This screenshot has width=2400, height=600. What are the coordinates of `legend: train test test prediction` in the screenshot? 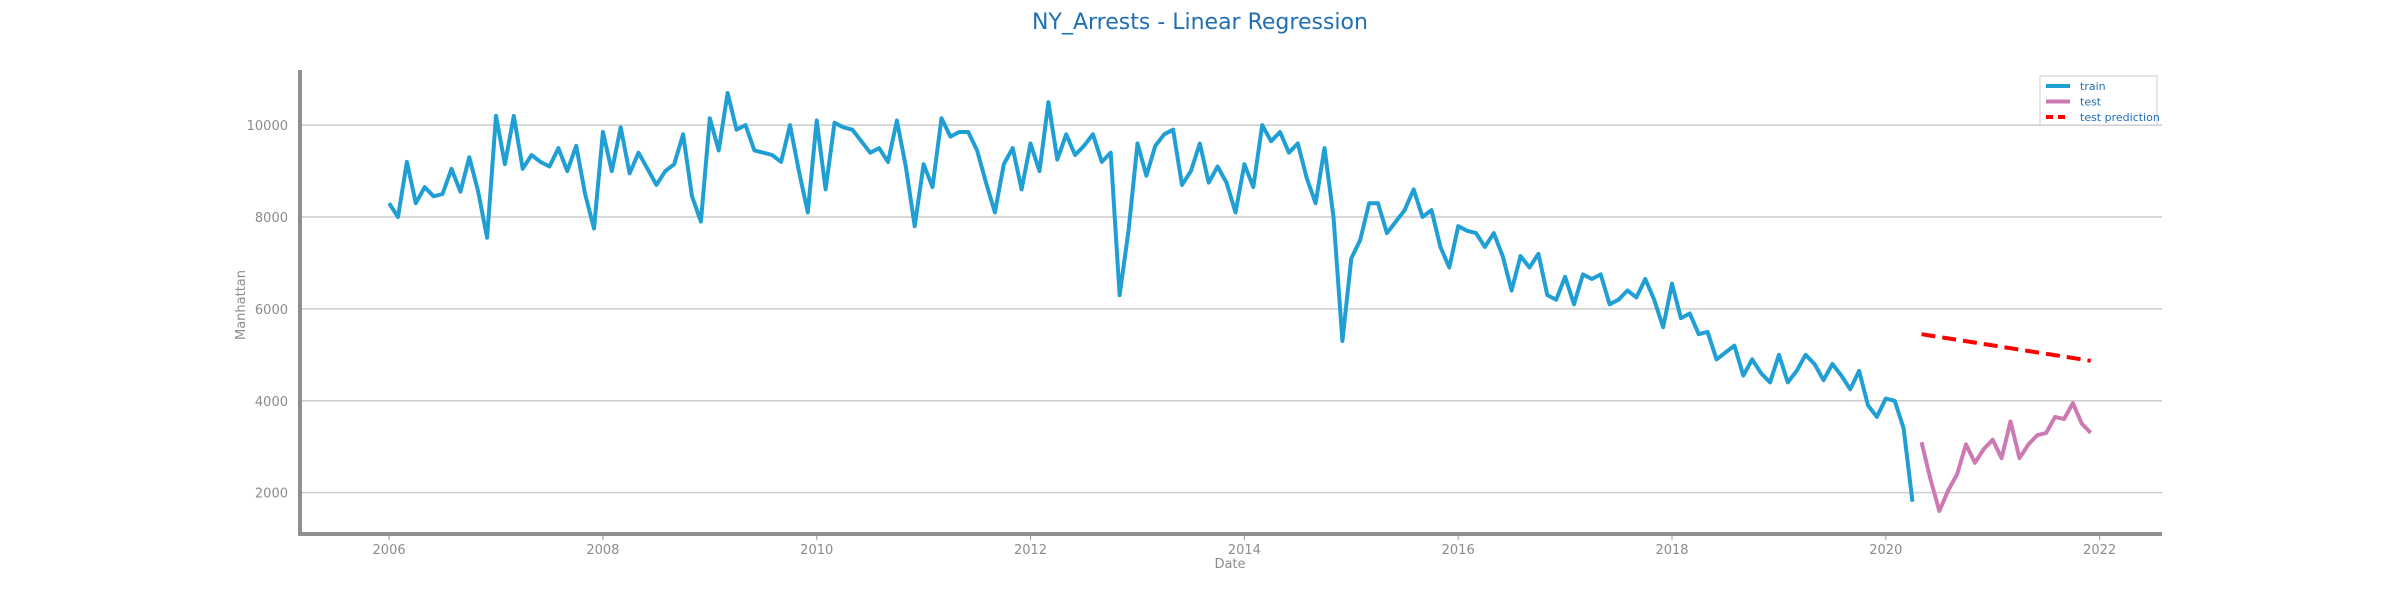 It's located at (2099, 100).